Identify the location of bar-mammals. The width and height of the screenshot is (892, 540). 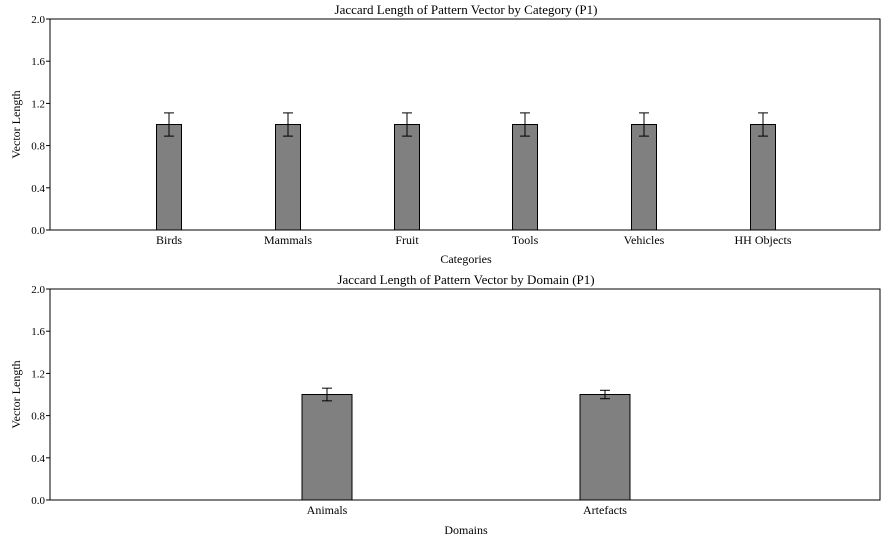
(288, 177).